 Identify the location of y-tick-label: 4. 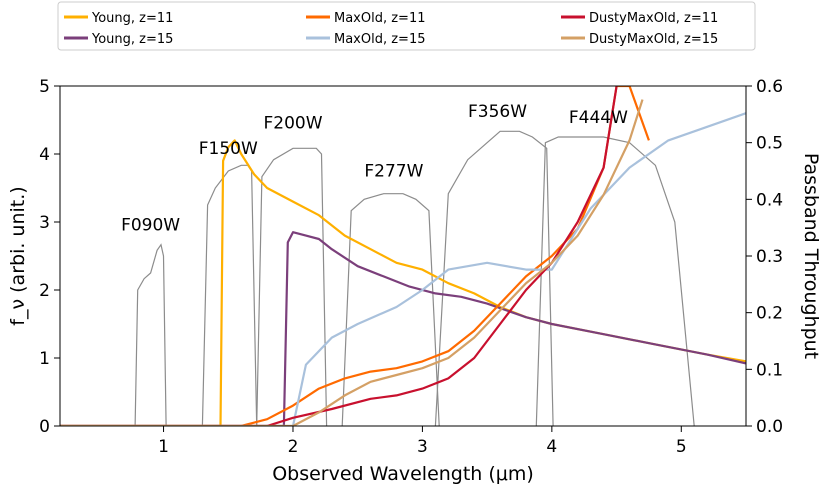
(44, 155).